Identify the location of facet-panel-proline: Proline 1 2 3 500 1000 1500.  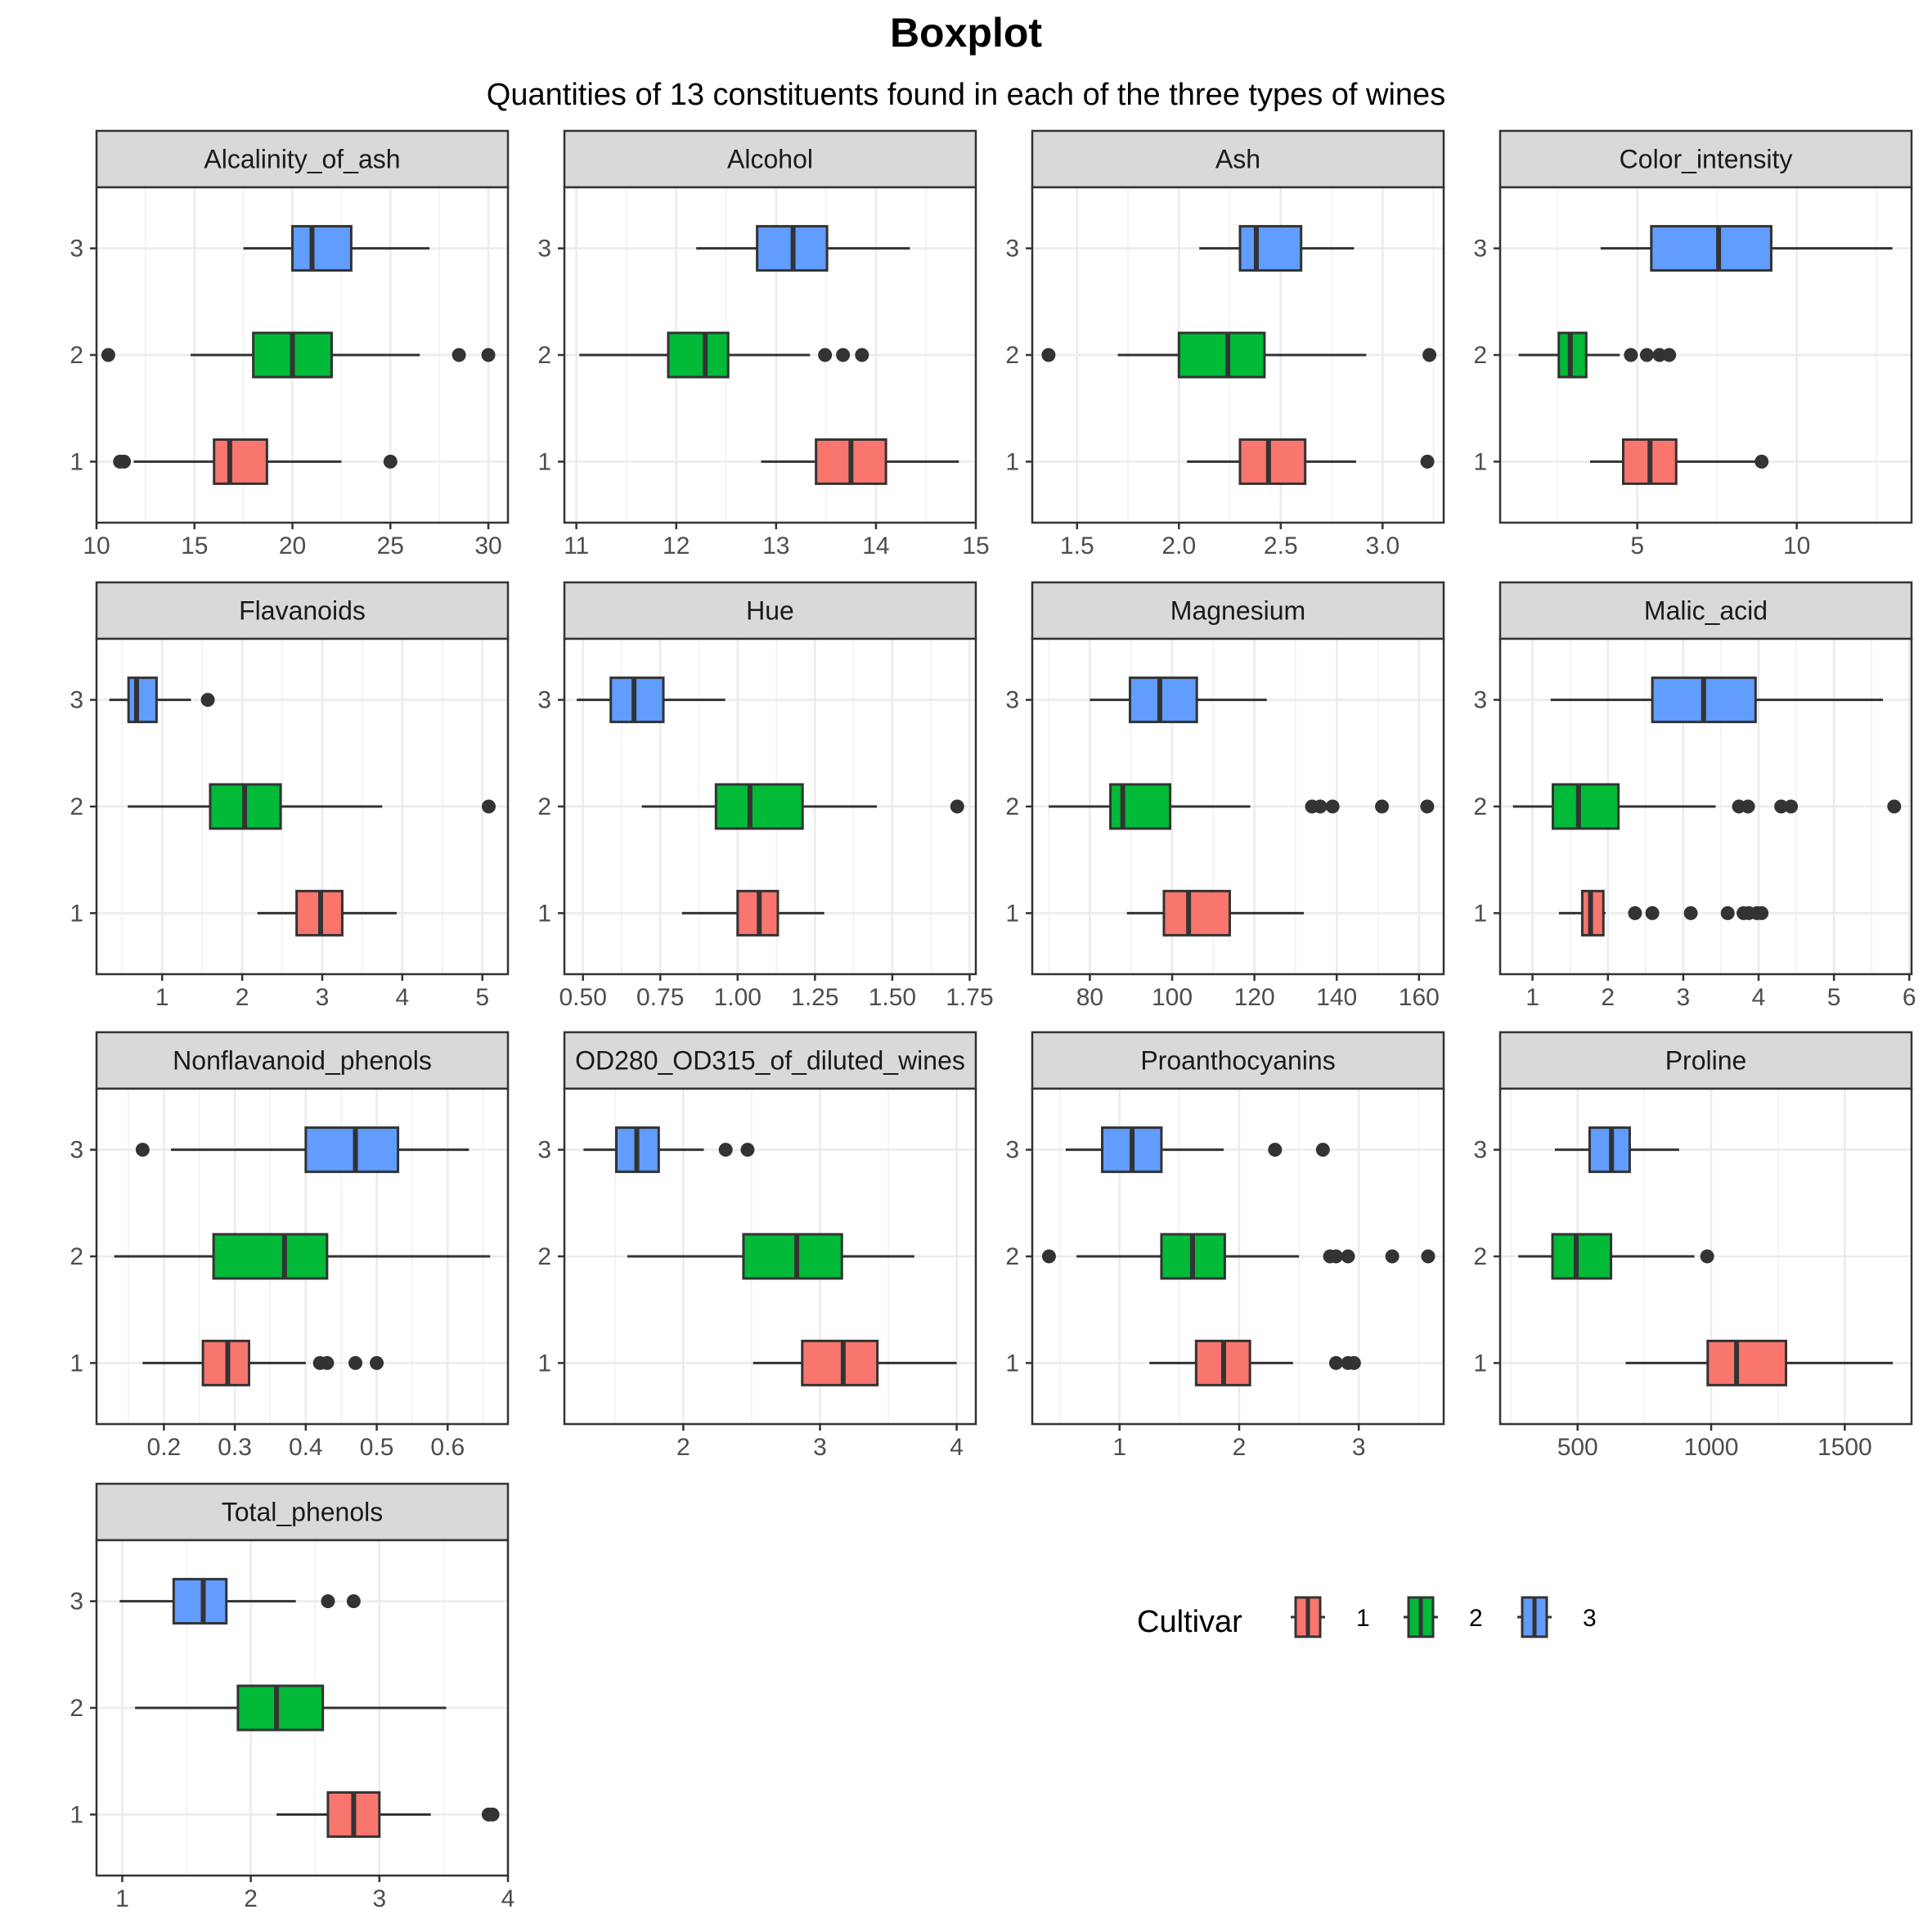
(1693, 1246).